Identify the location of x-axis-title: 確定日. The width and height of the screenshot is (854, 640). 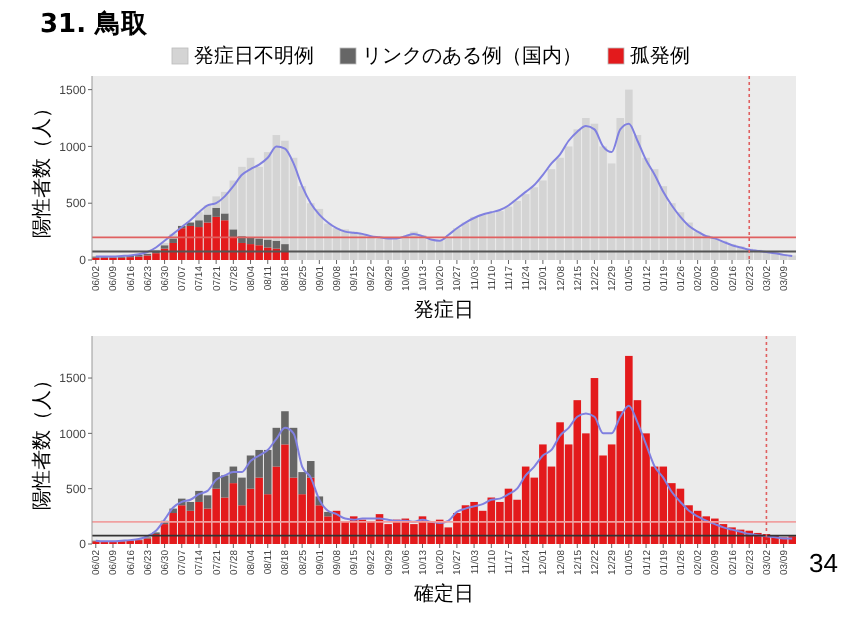
(443, 594).